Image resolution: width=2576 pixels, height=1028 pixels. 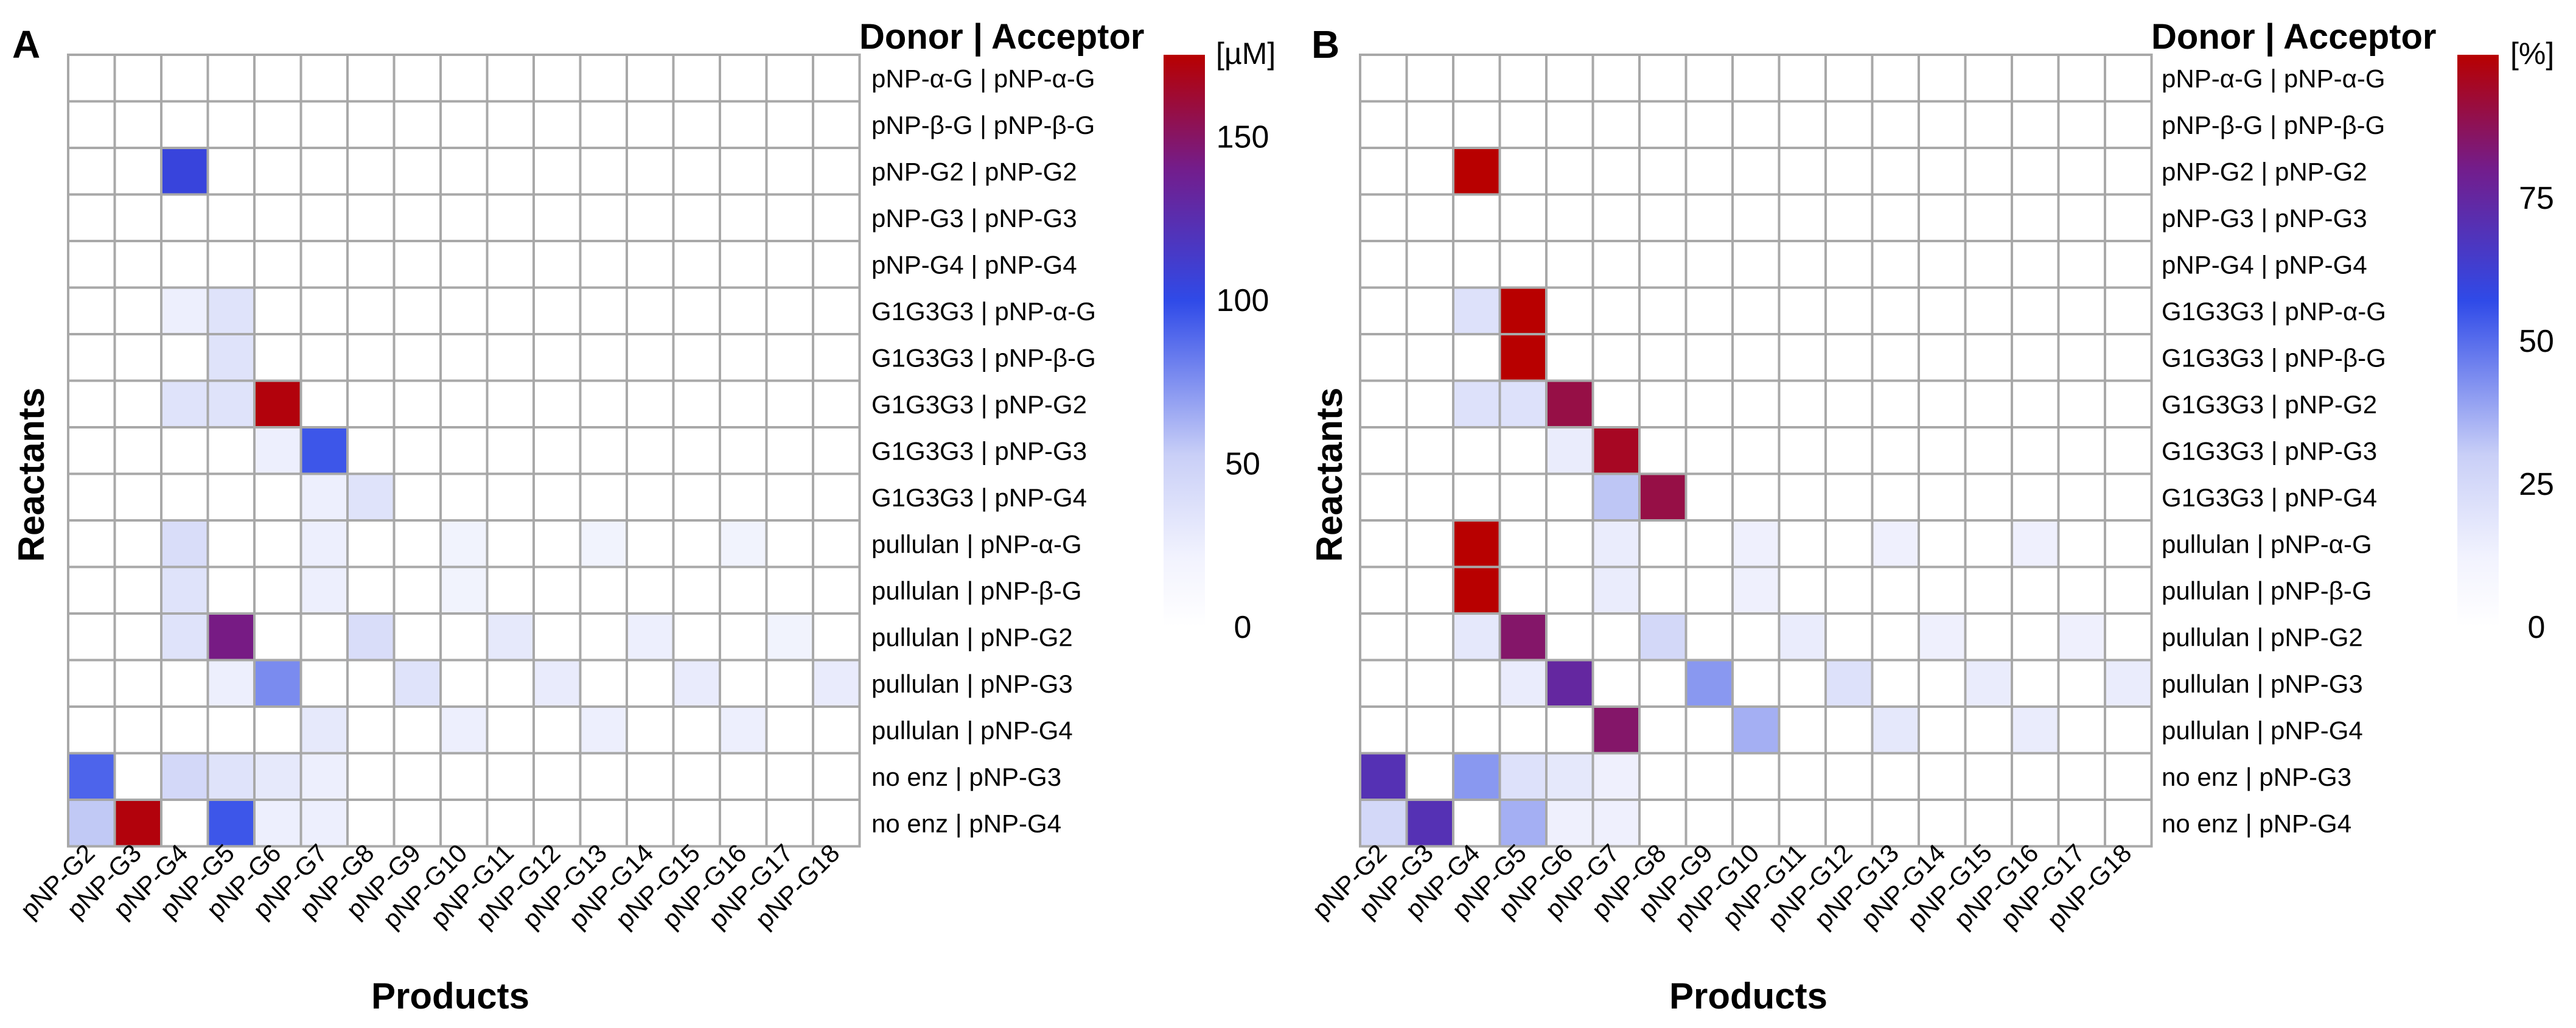 What do you see at coordinates (983, 357) in the screenshot?
I see `row-label: G1G3G3 | pNP-β-G` at bounding box center [983, 357].